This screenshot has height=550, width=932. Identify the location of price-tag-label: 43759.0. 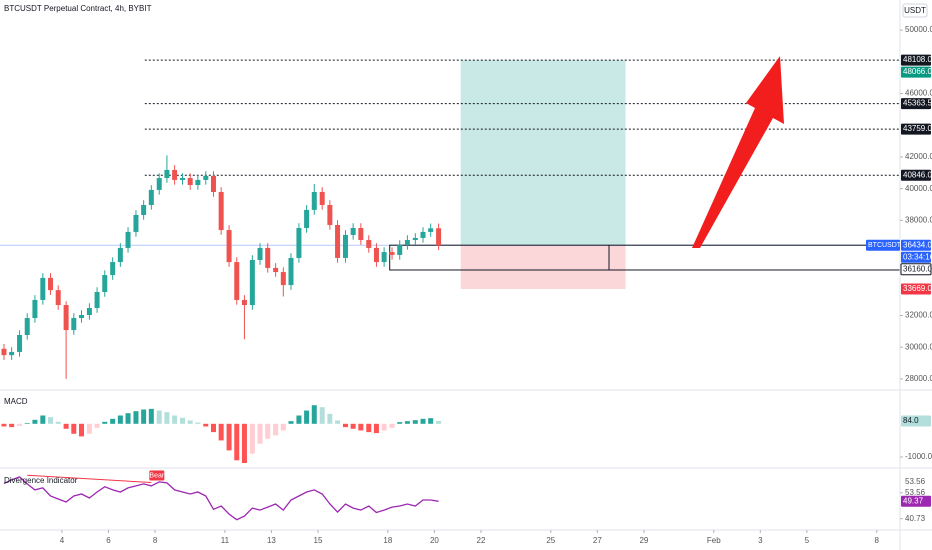
(917, 128).